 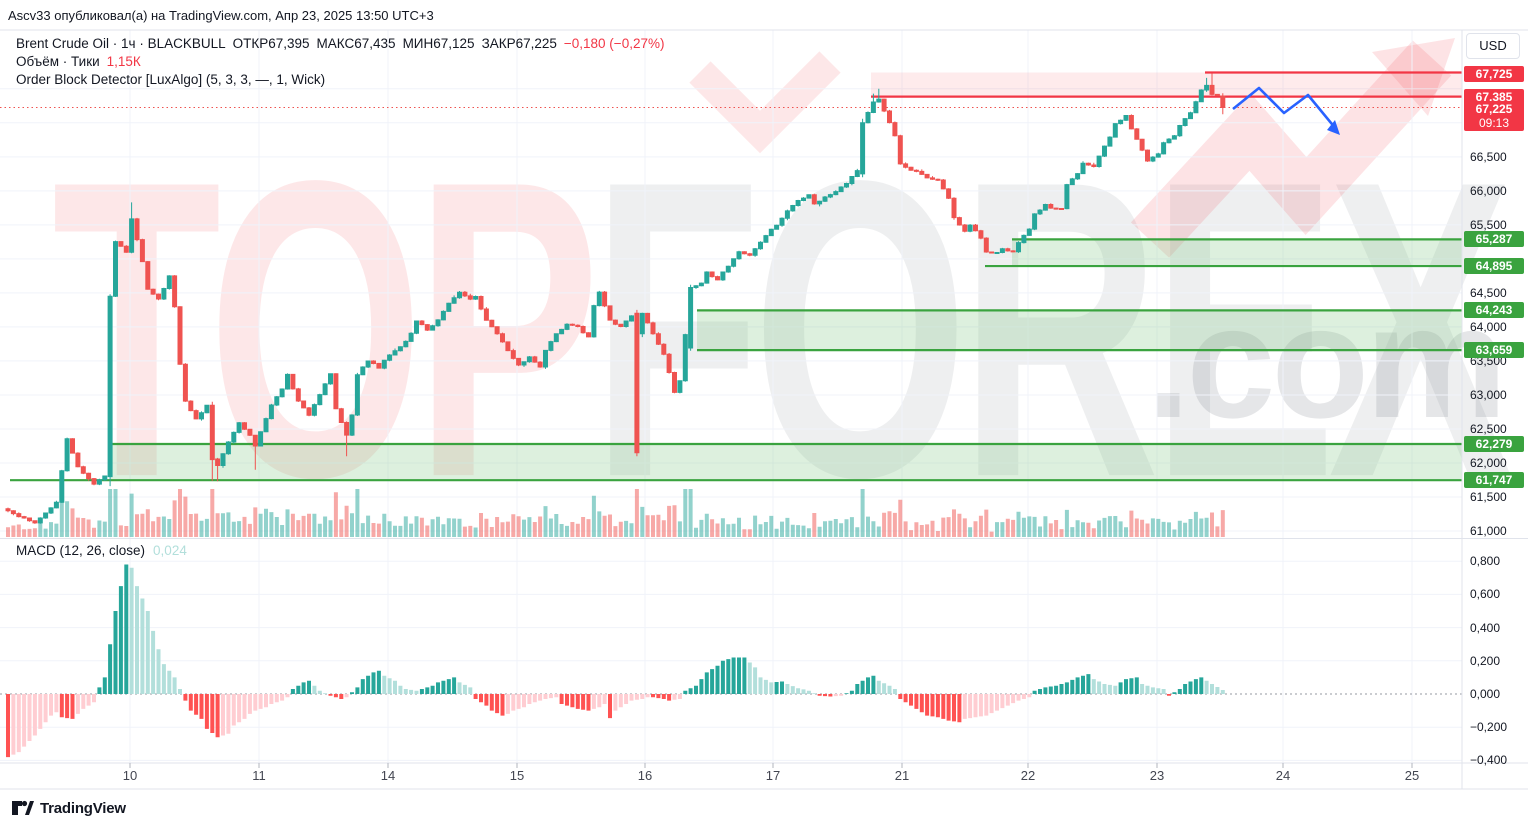 What do you see at coordinates (771, 765) in the screenshot?
I see `time-axis-tickmarks` at bounding box center [771, 765].